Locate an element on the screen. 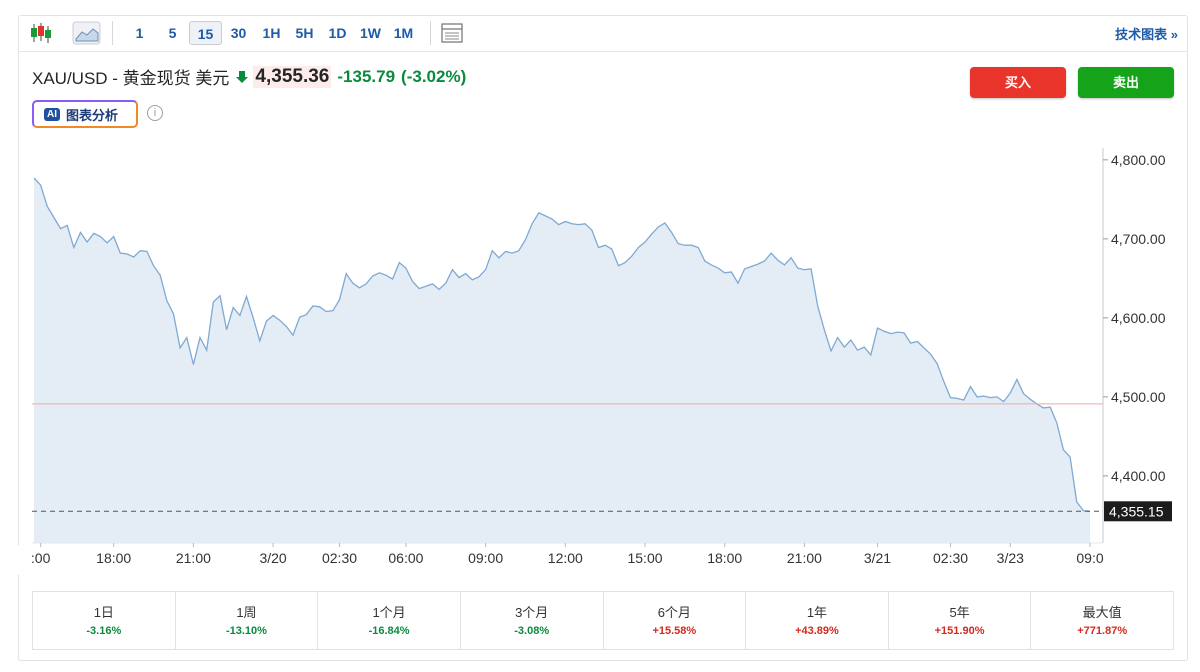 The height and width of the screenshot is (672, 1200). toolbar: 1 5 15 30 1H 5H 1D 1W 1M 技术图表 » is located at coordinates (603, 33).